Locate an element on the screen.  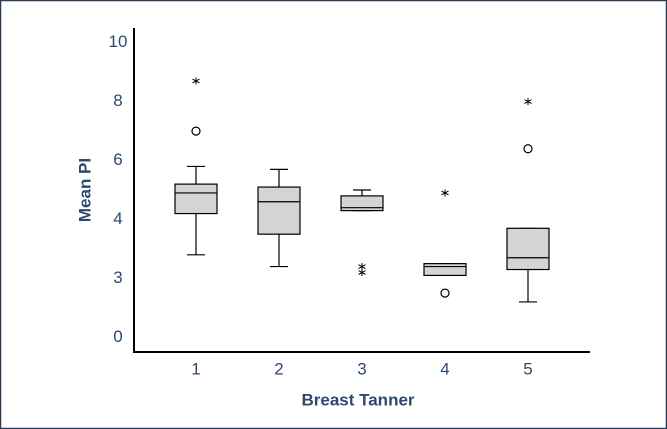
x-tick-label: 3 is located at coordinates (361, 368).